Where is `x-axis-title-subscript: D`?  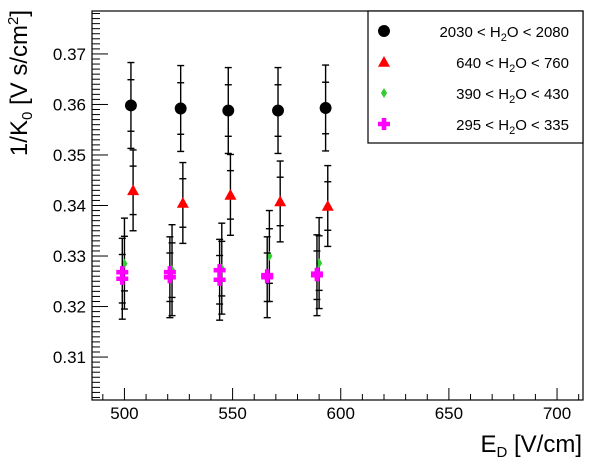 x-axis-title-subscript: D is located at coordinates (501, 452).